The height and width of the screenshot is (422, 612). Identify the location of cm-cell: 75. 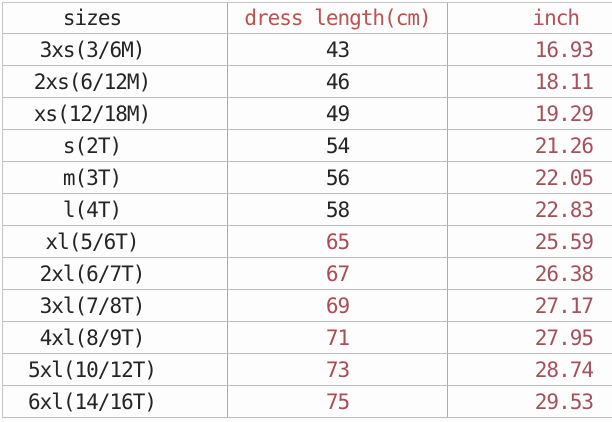
(338, 401).